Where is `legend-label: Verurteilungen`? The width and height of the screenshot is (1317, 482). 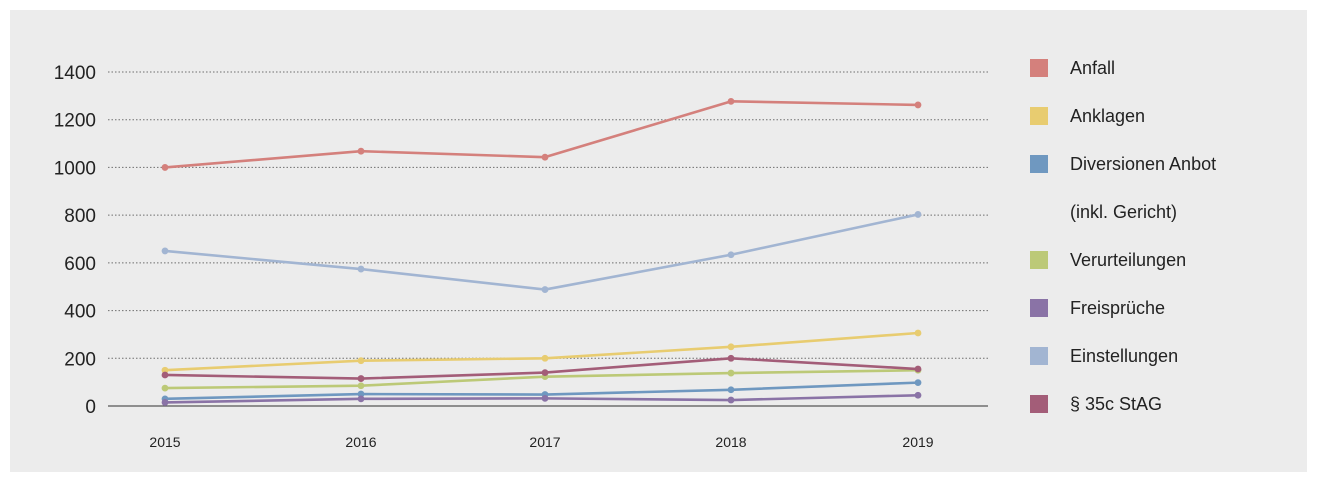
legend-label: Verurteilungen is located at coordinates (1128, 260).